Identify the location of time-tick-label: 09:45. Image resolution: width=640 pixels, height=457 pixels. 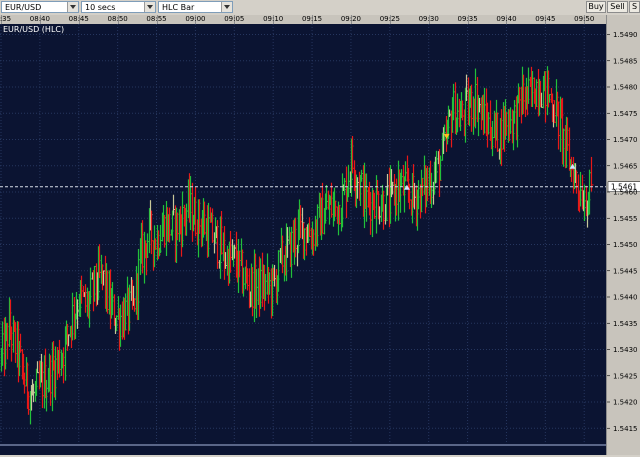
(545, 19).